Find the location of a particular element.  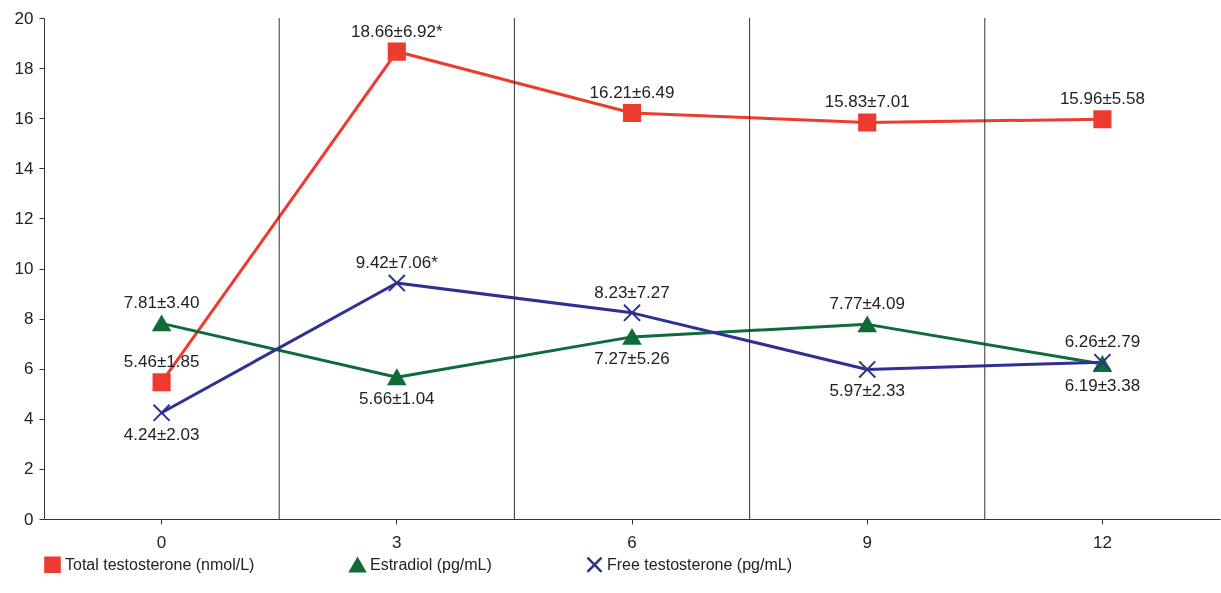

x-tick-label: 0 is located at coordinates (161, 542).